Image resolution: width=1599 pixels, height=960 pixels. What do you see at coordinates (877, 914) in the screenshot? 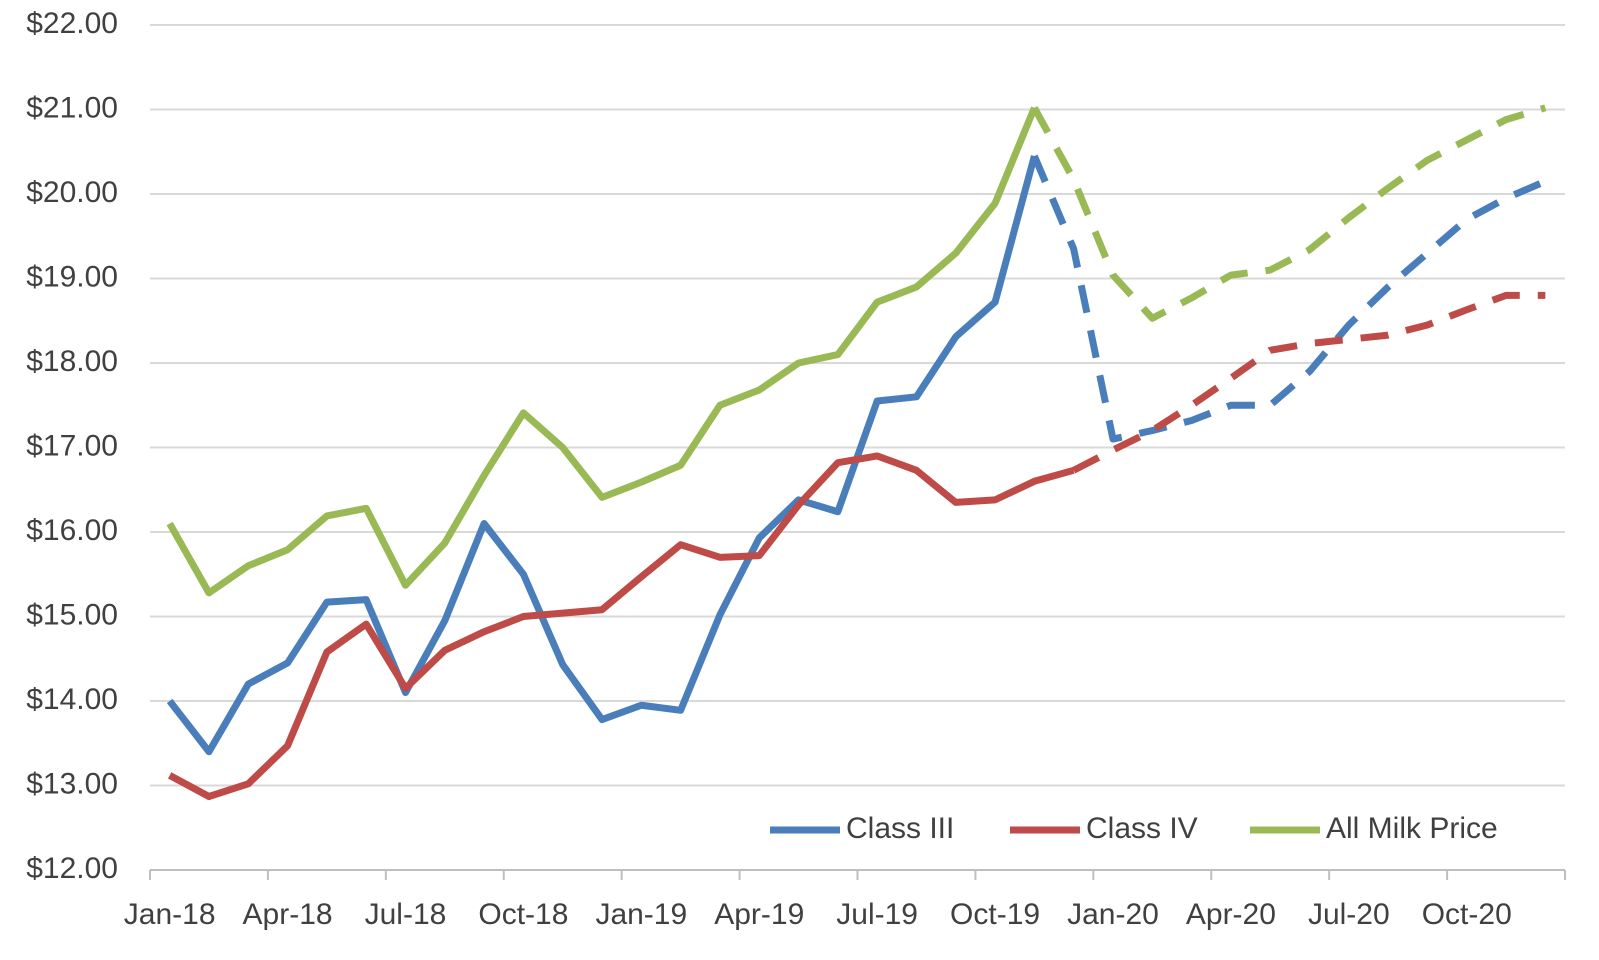
I see `x-tick-label: Jul-19` at bounding box center [877, 914].